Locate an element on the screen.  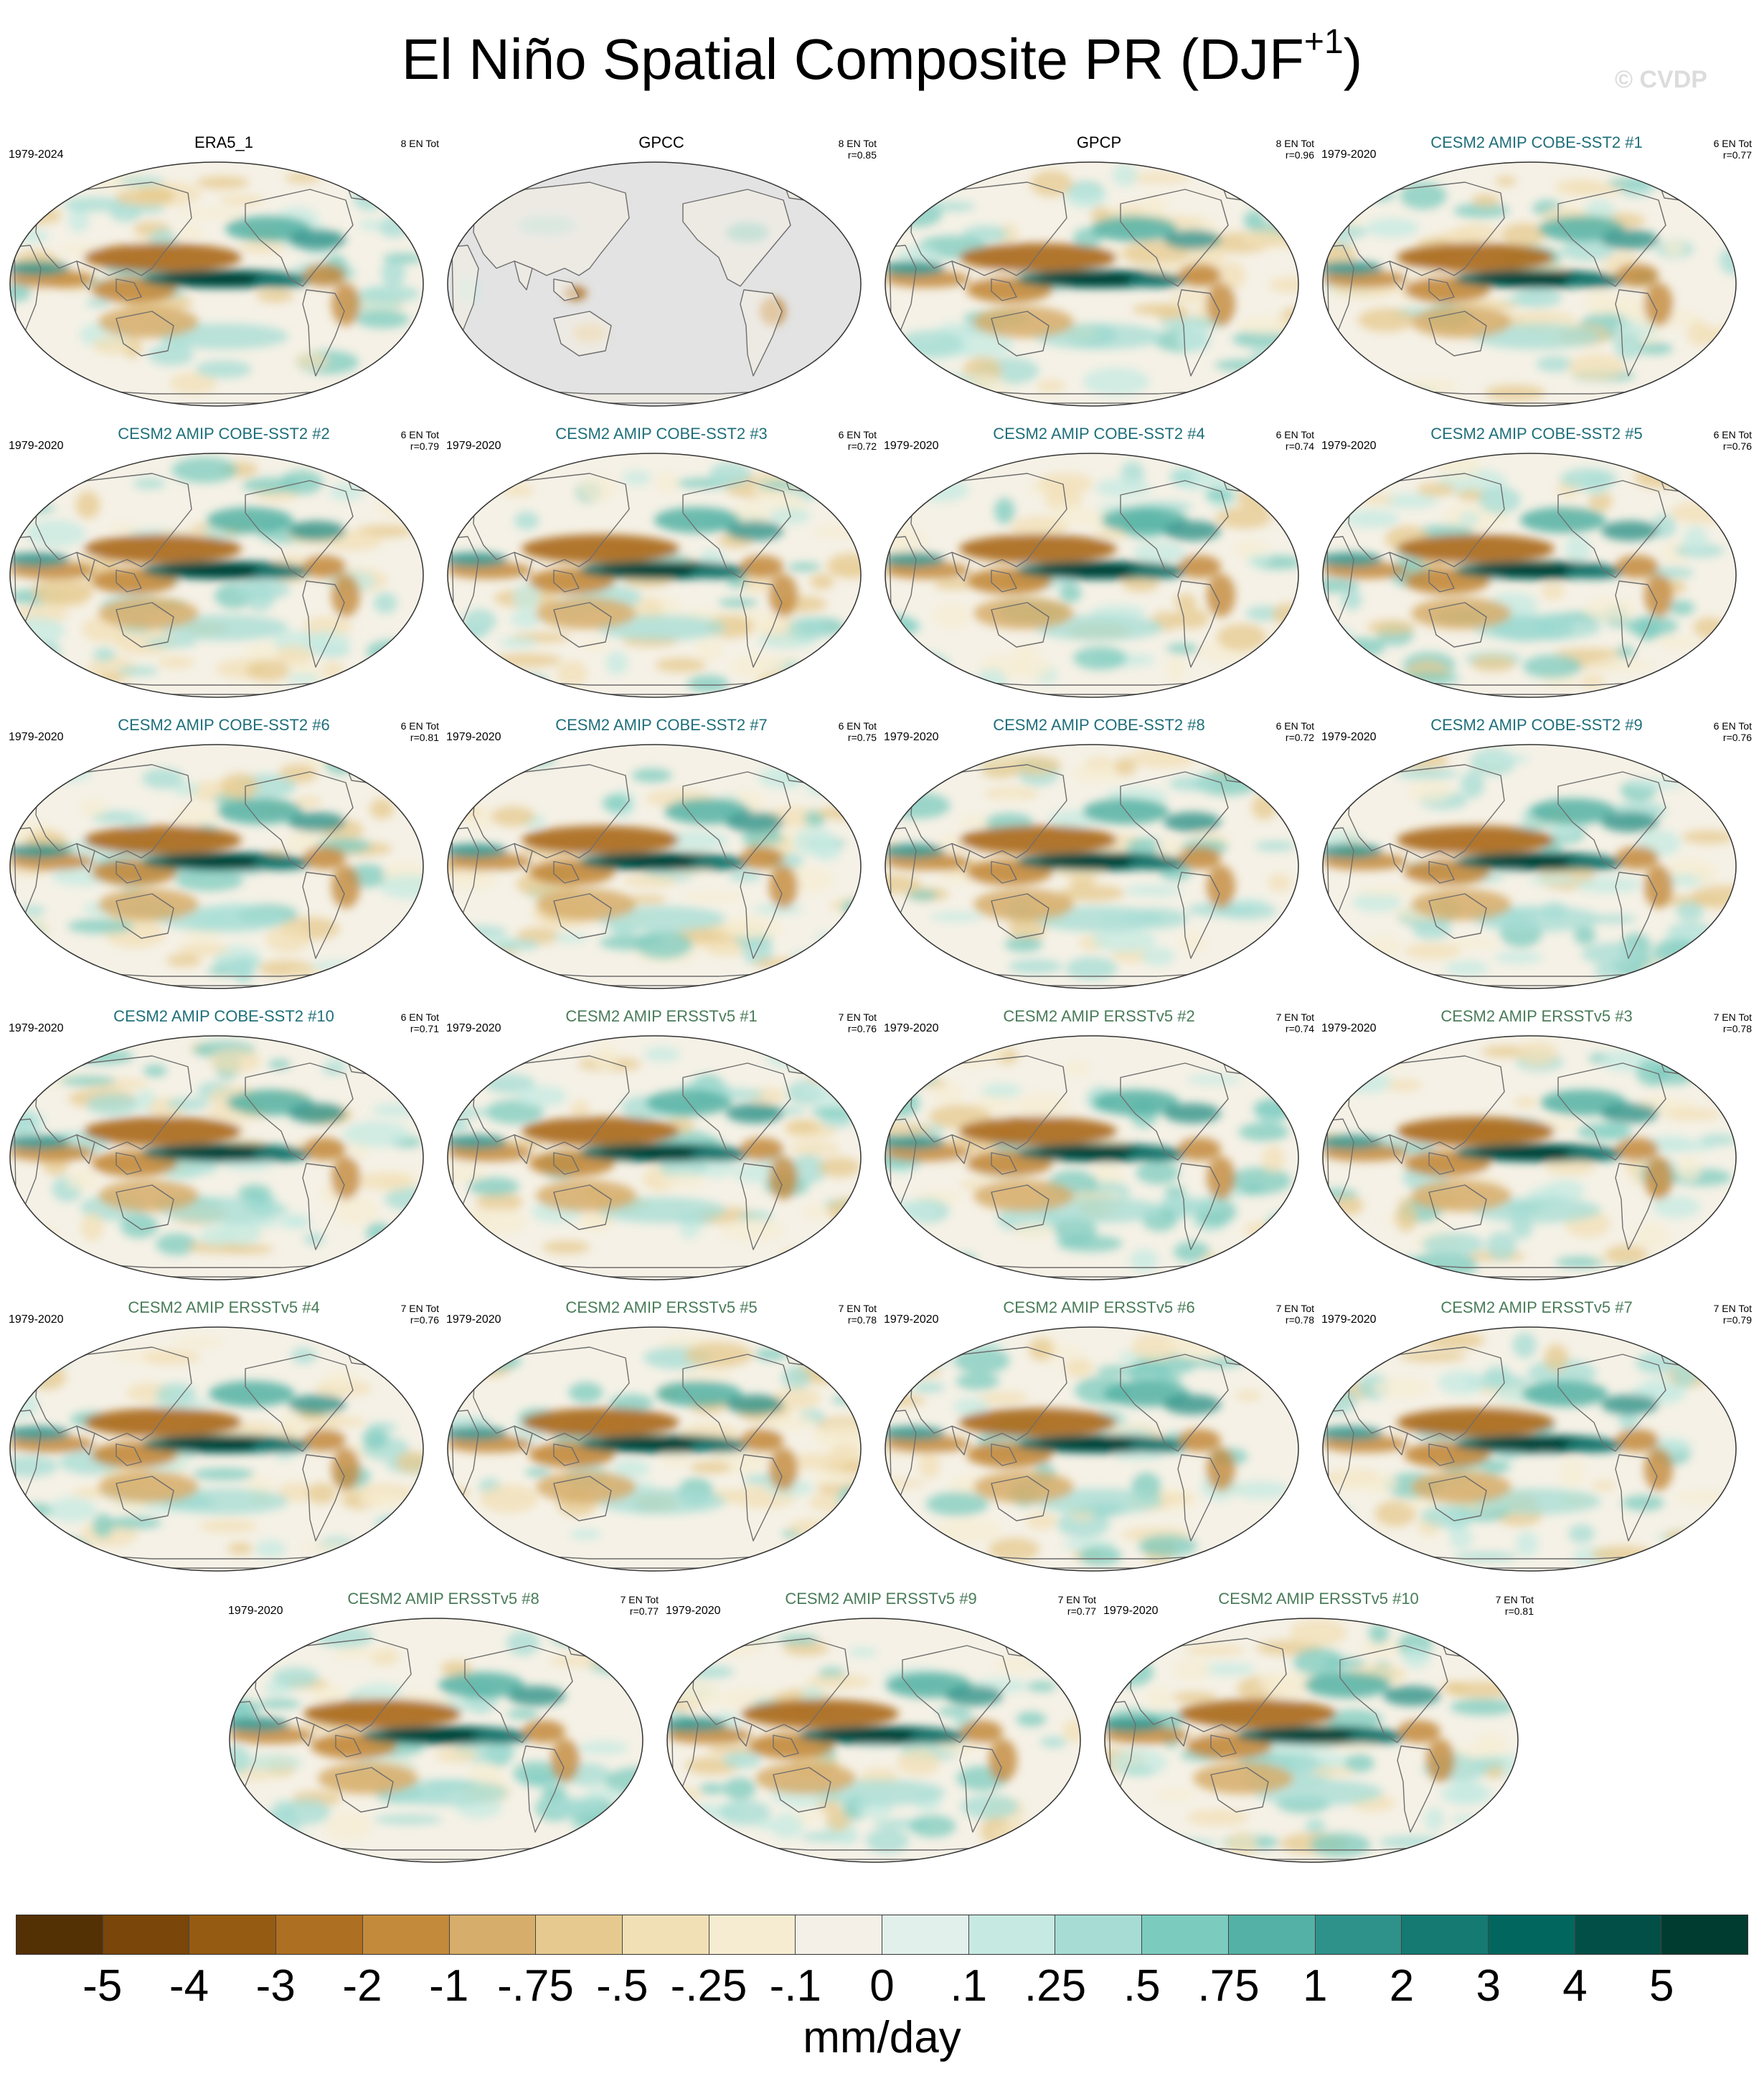
map-panel: GPCC 8 EN Tot r=0.85 is located at coordinates (661, 275).